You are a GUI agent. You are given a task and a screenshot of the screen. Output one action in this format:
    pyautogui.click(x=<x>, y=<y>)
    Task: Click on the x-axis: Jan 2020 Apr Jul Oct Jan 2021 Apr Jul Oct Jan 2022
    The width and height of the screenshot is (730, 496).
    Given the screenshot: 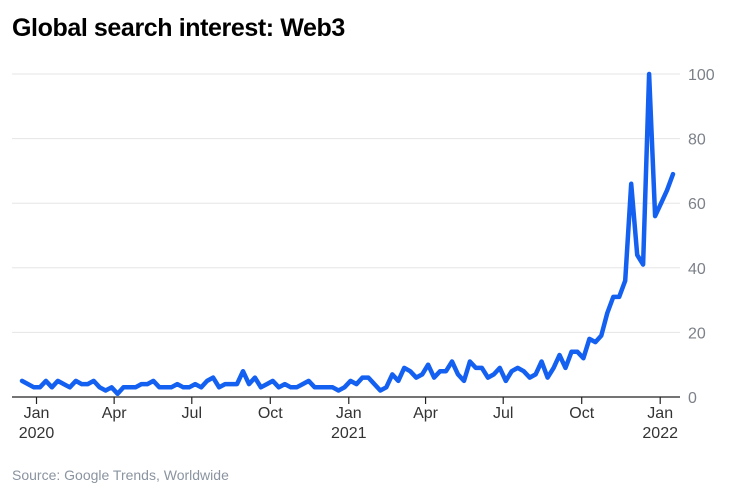 What is the action you would take?
    pyautogui.click(x=346, y=419)
    